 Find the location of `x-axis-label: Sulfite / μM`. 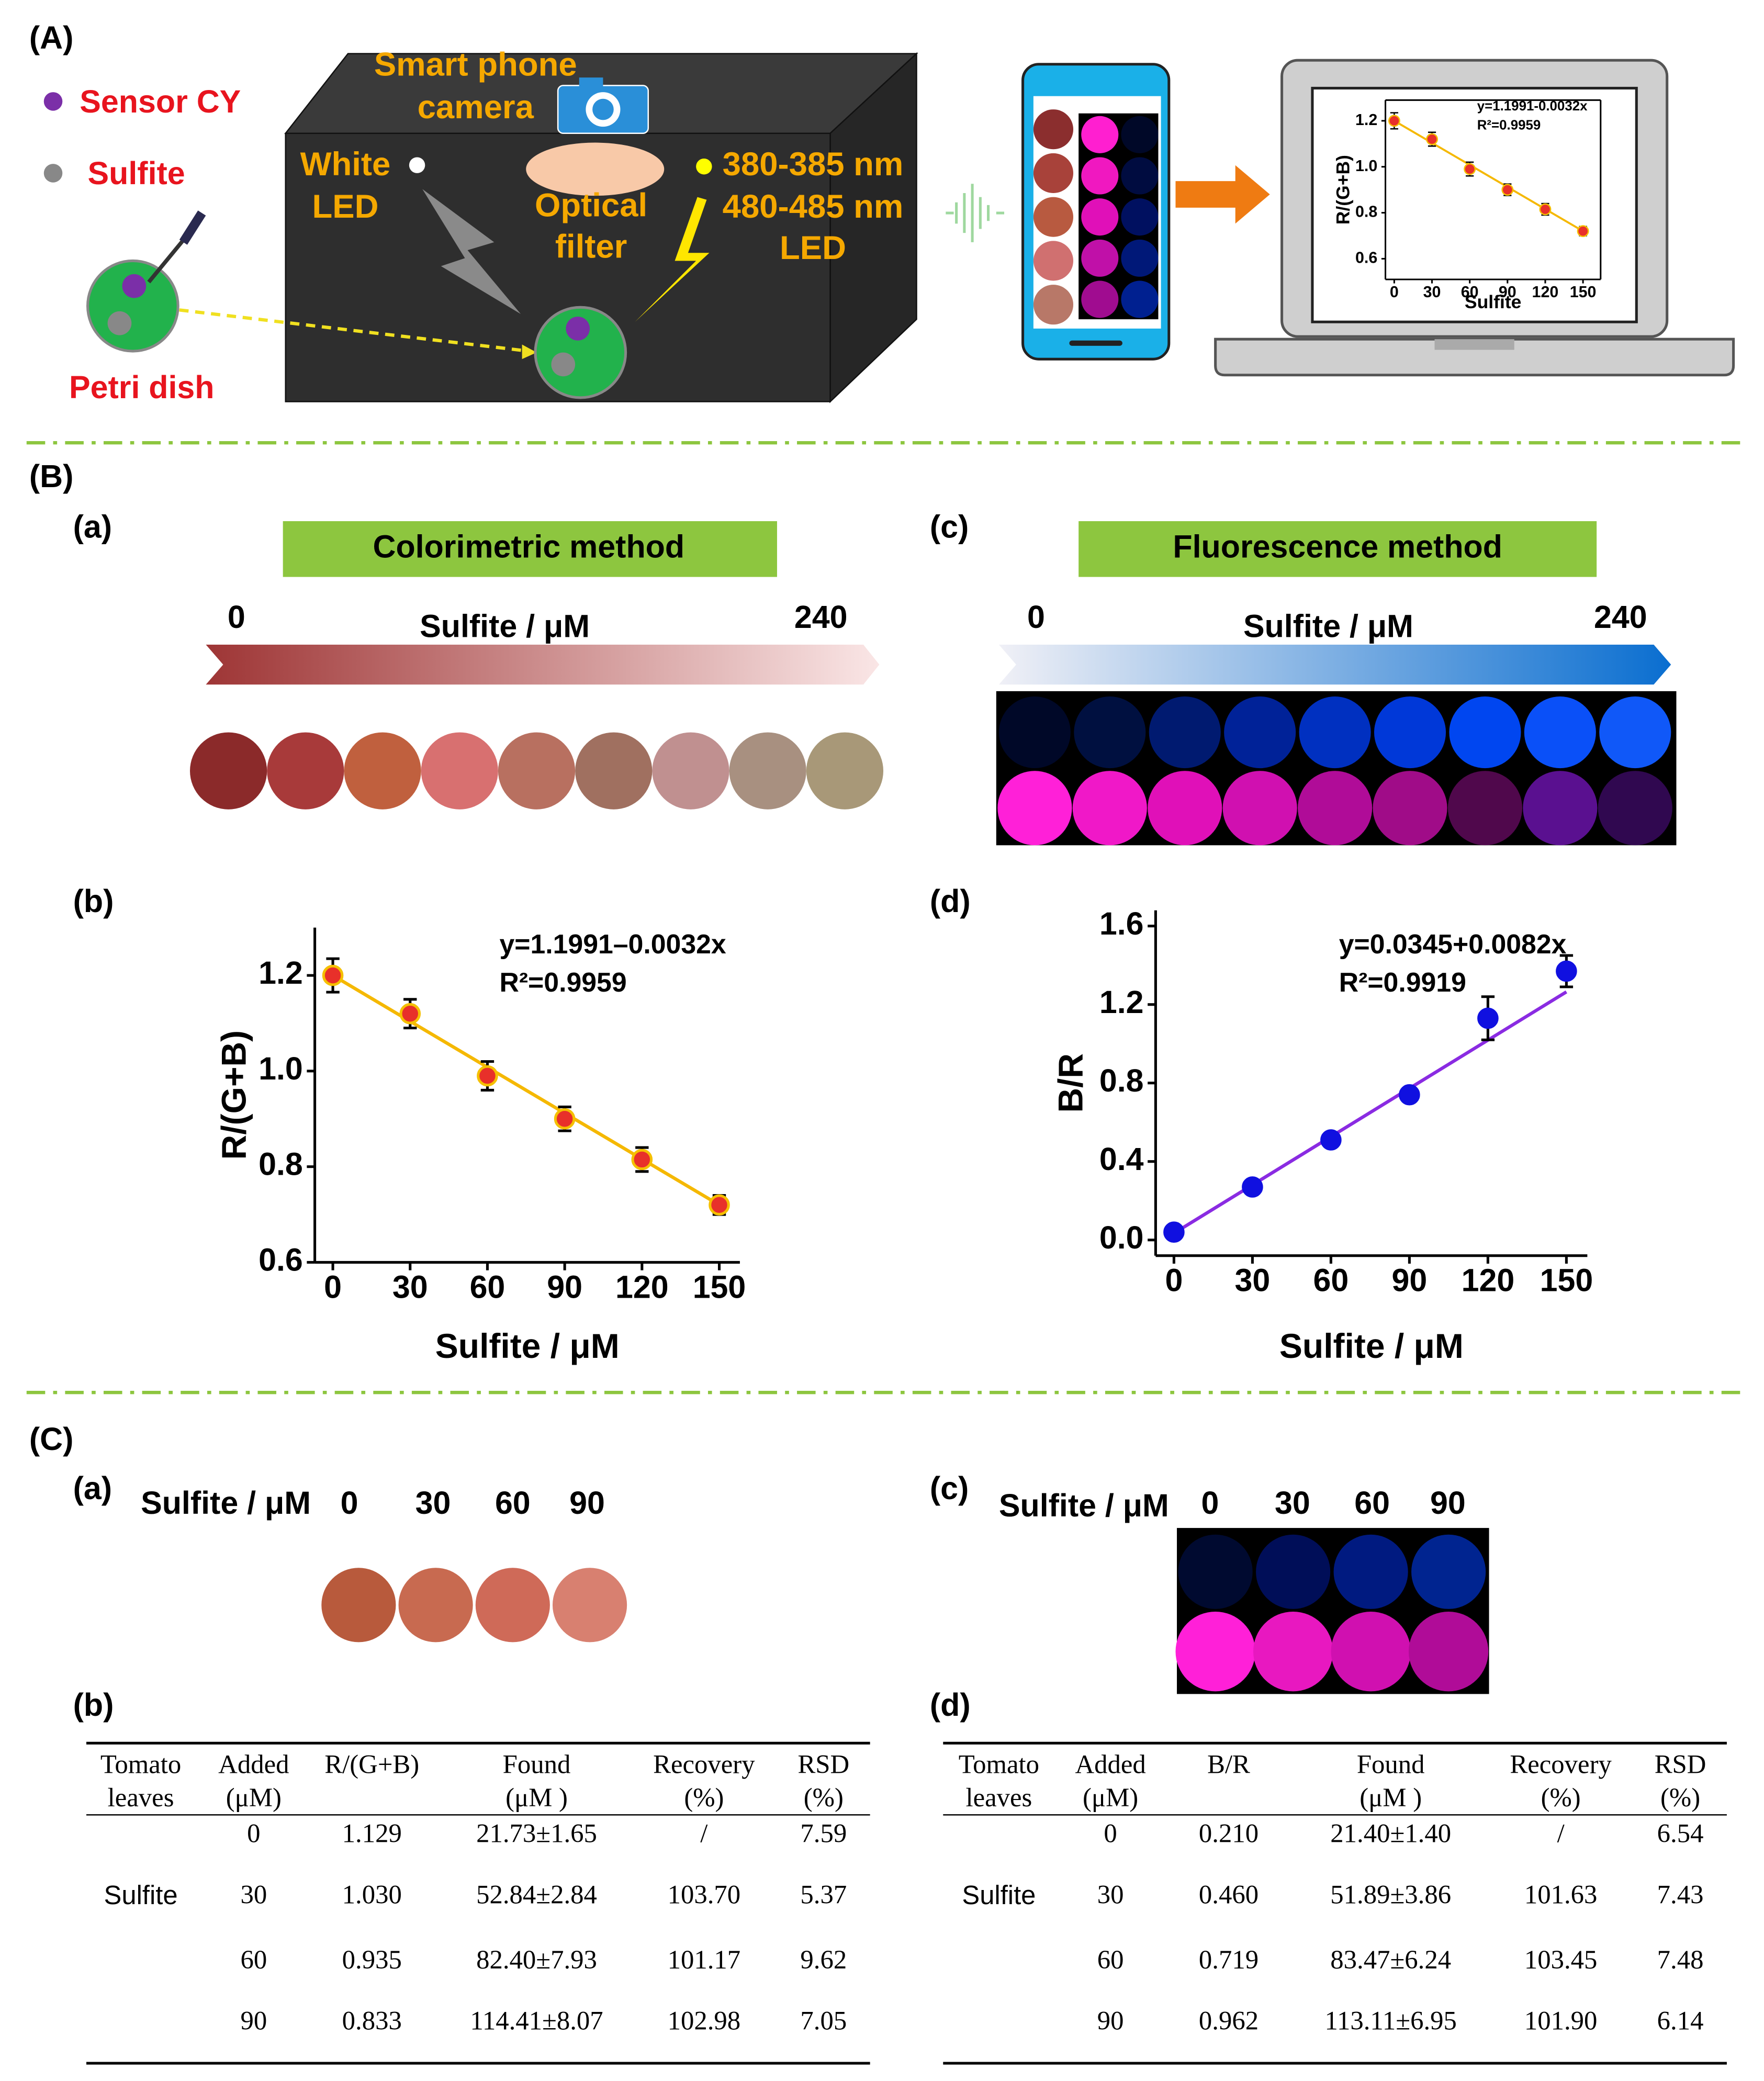

x-axis-label: Sulfite / μM is located at coordinates (527, 1345).